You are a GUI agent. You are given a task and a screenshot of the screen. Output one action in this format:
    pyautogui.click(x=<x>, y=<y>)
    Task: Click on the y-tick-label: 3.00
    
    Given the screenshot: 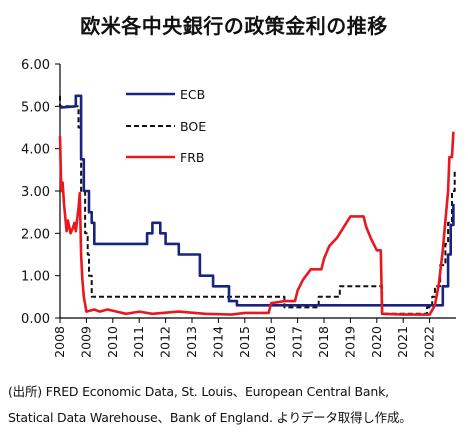 What is the action you would take?
    pyautogui.click(x=35, y=192)
    